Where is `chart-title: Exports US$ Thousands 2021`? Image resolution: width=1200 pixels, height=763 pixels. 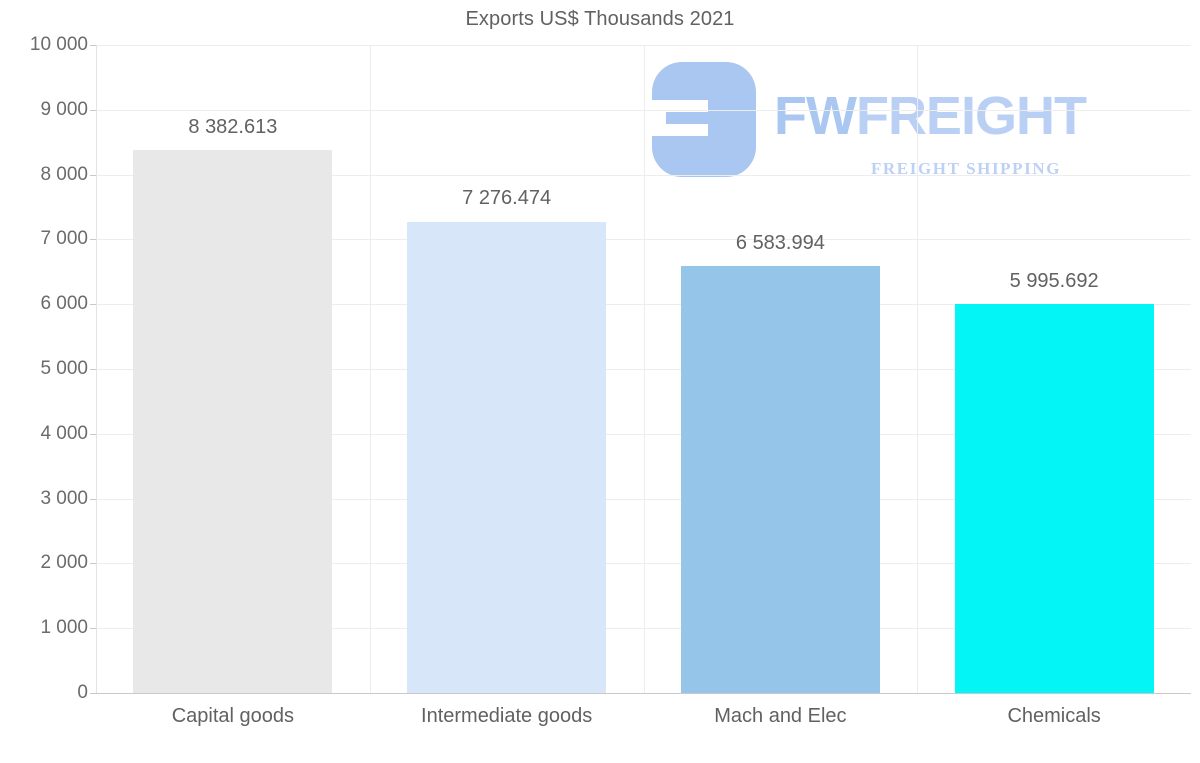
chart-title: Exports US$ Thousands 2021 is located at coordinates (600, 19).